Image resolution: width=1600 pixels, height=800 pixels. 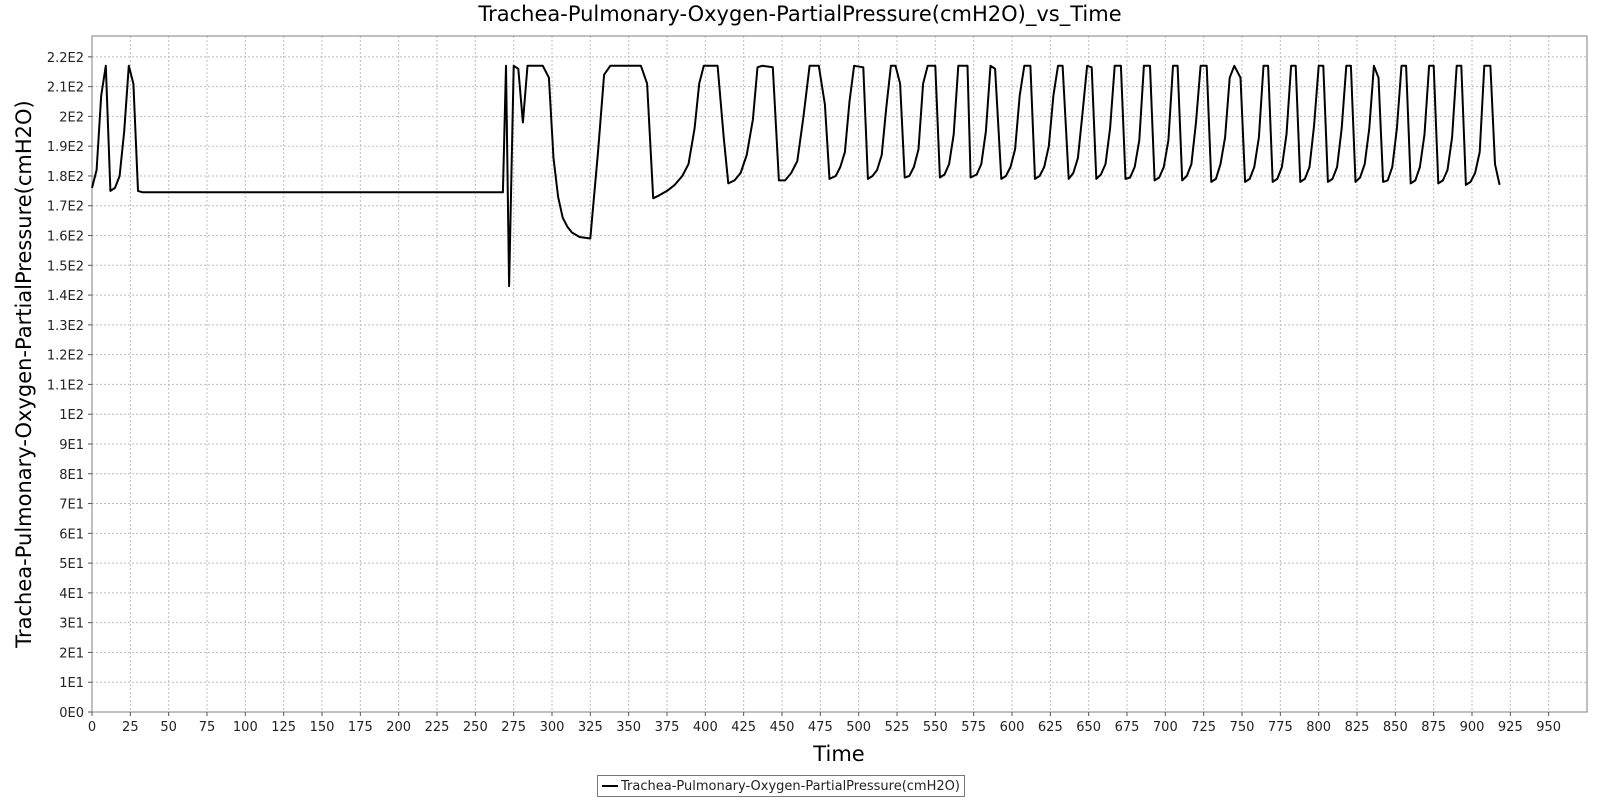 I want to click on x-tick-label: 575, so click(x=973, y=727).